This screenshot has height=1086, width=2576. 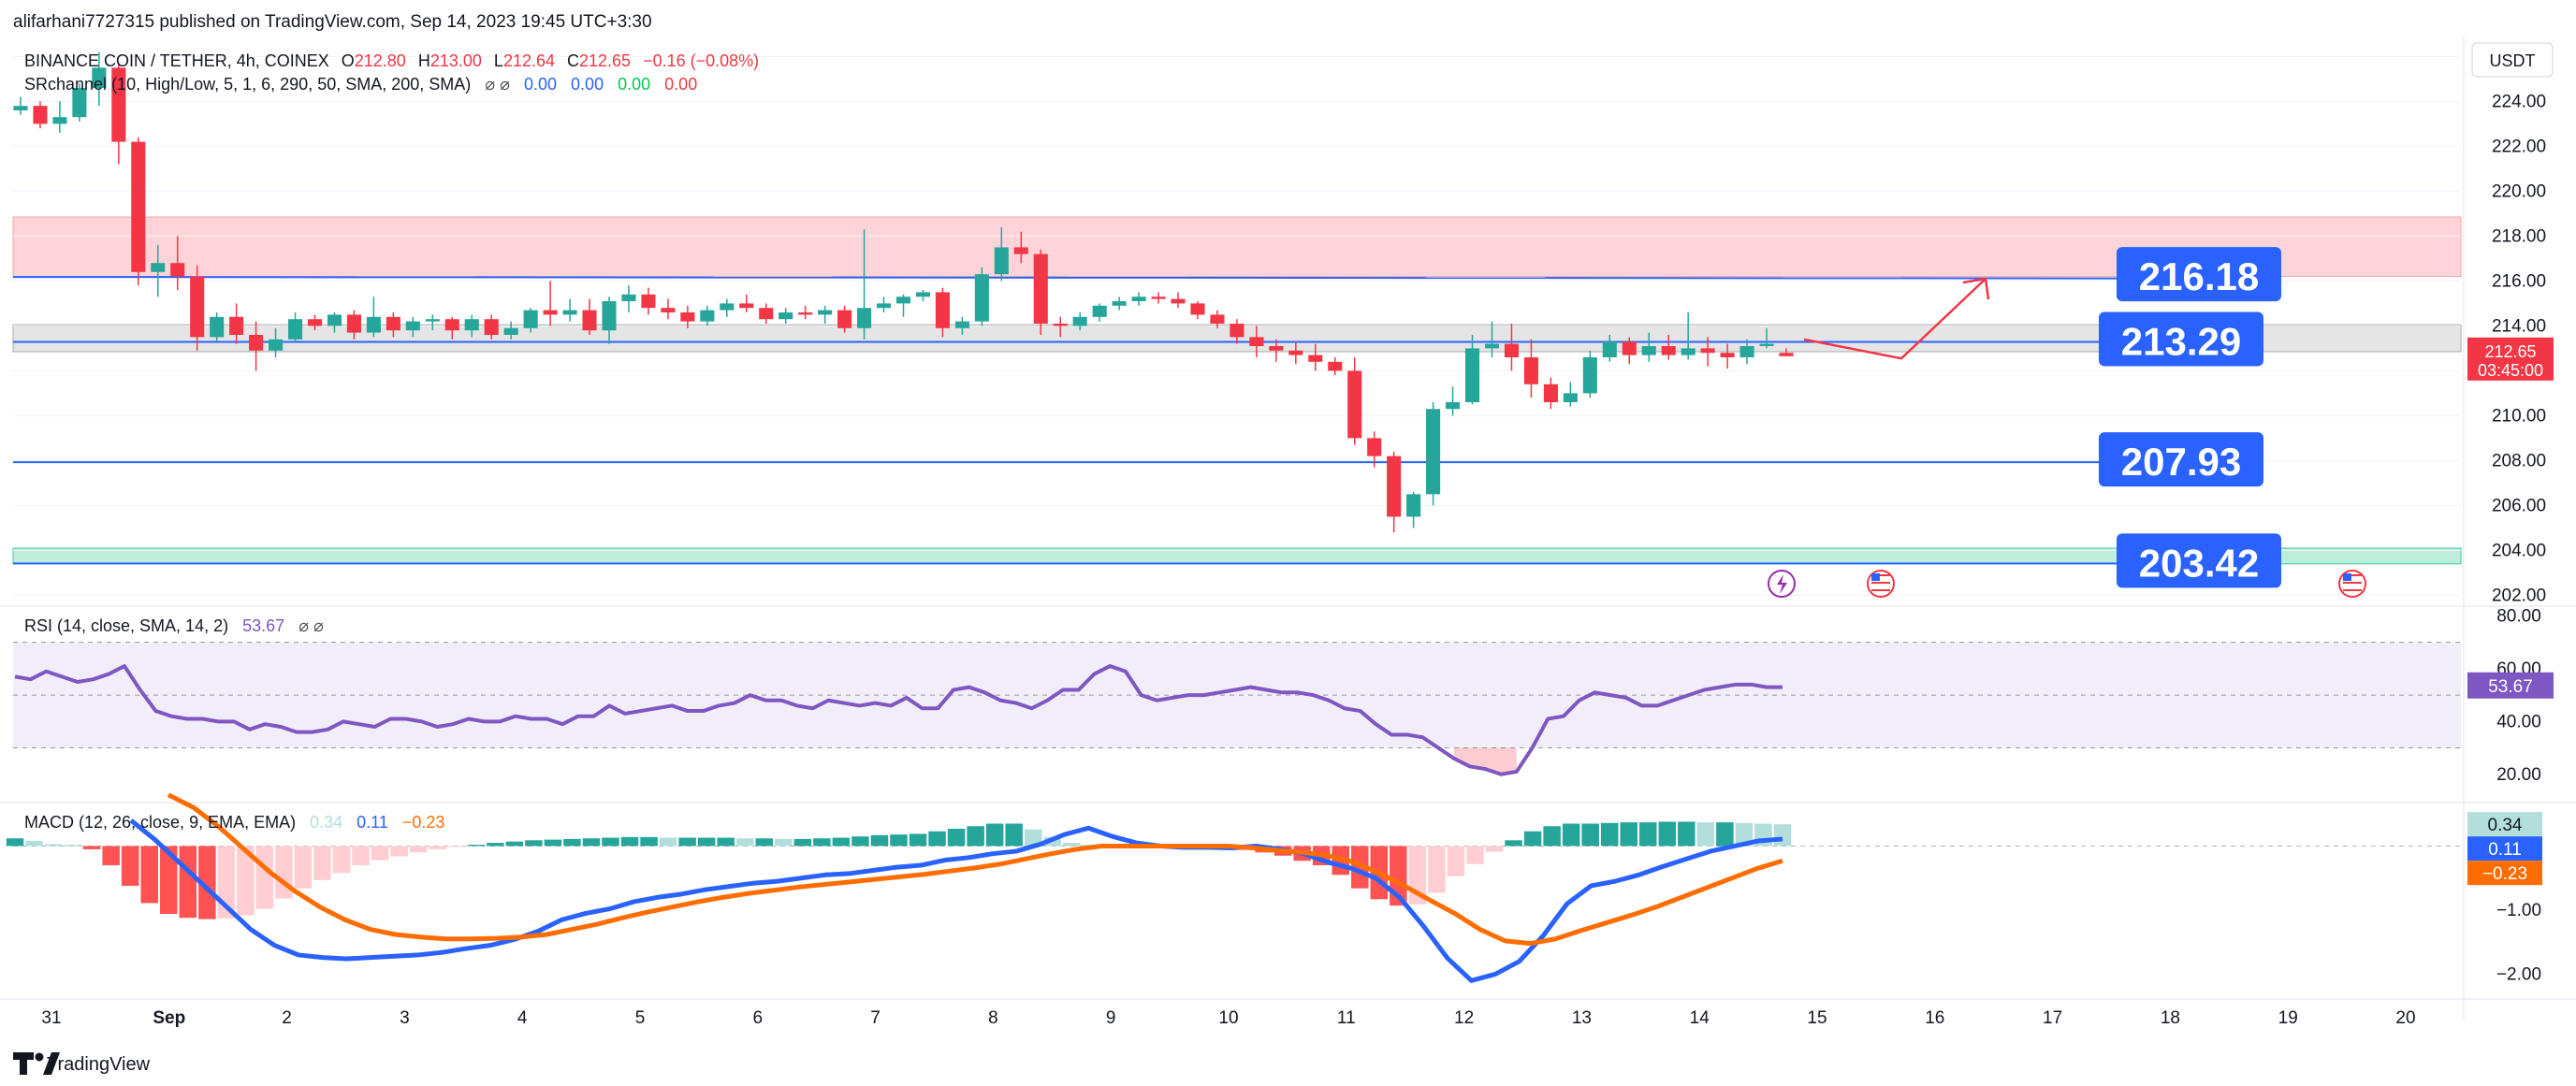 What do you see at coordinates (2199, 274) in the screenshot?
I see `level-label-216.18: 216.18` at bounding box center [2199, 274].